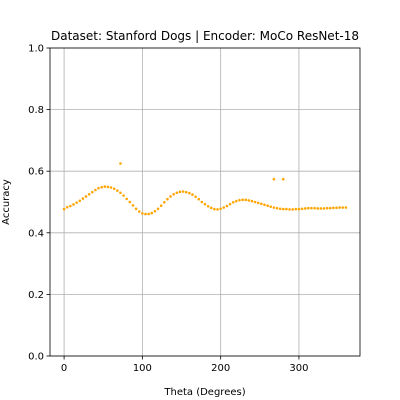 The image size is (400, 400). Describe the element at coordinates (36, 172) in the screenshot. I see `y-tick-label: 0.6` at that location.